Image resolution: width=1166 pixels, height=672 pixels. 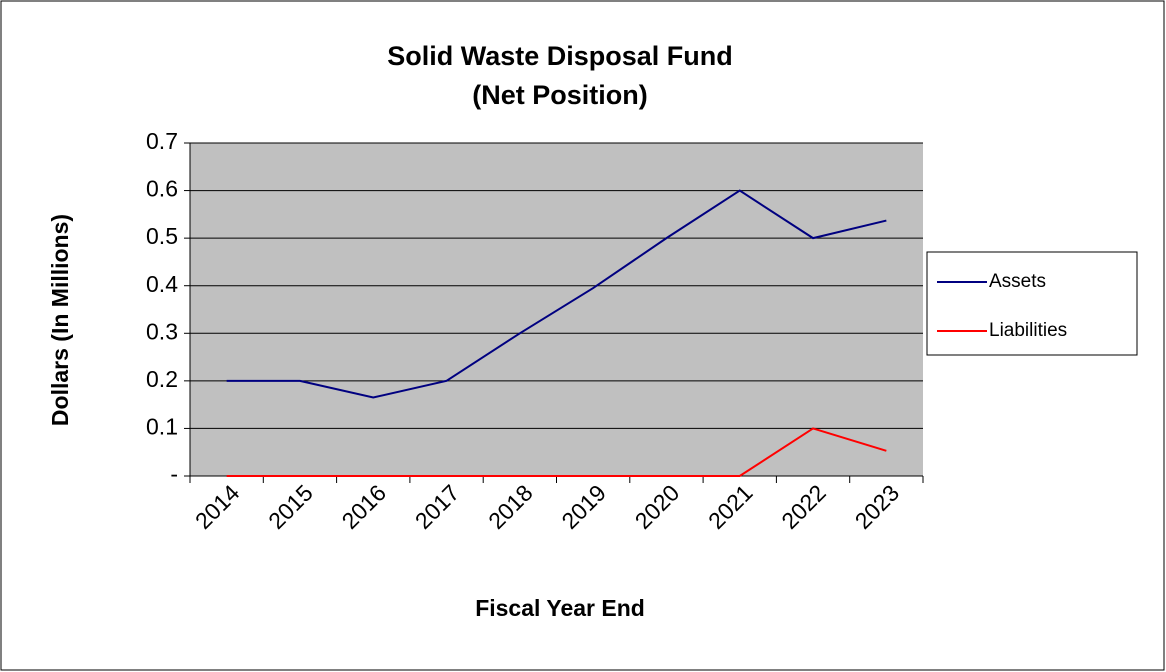 I want to click on y-tick-label: 0.7, so click(x=162, y=141).